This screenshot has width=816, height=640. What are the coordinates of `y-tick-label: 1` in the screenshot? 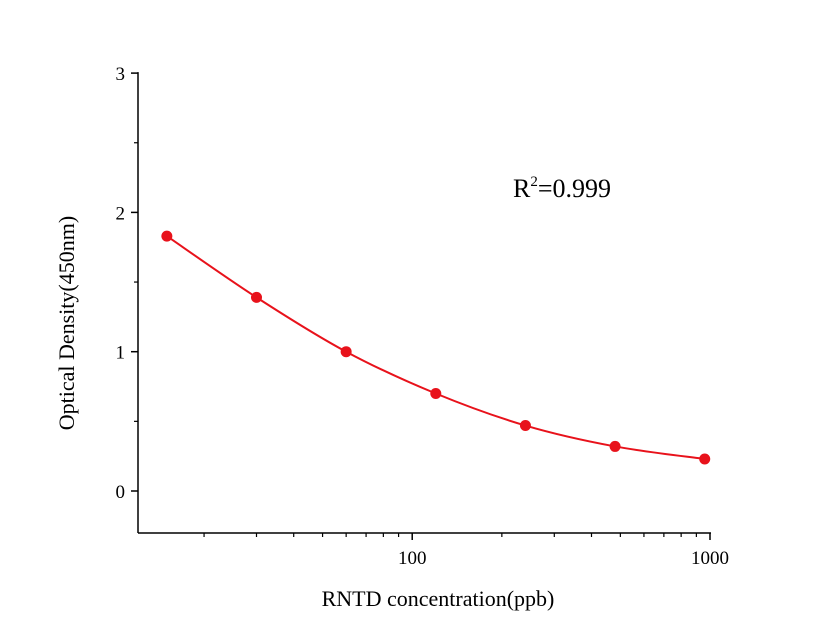 It's located at (121, 353).